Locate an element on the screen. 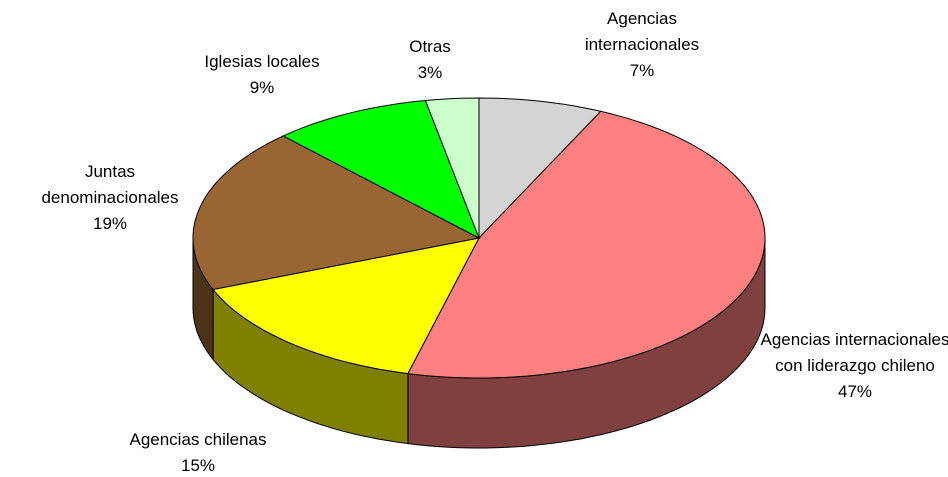  slice-label: Otras 3% is located at coordinates (430, 60).